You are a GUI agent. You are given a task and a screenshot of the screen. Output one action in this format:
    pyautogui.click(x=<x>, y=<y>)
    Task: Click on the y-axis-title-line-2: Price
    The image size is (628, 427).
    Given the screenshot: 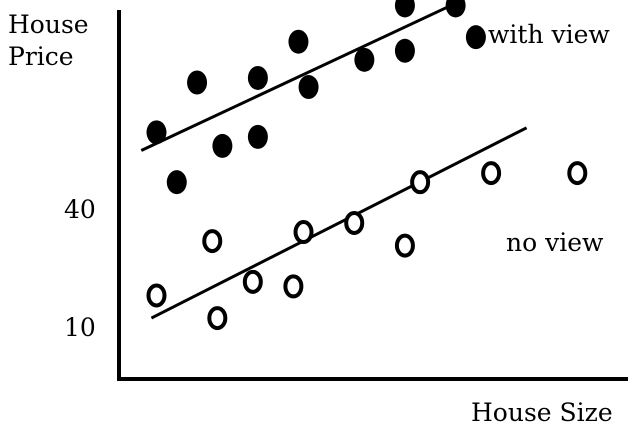 What is the action you would take?
    pyautogui.click(x=41, y=56)
    